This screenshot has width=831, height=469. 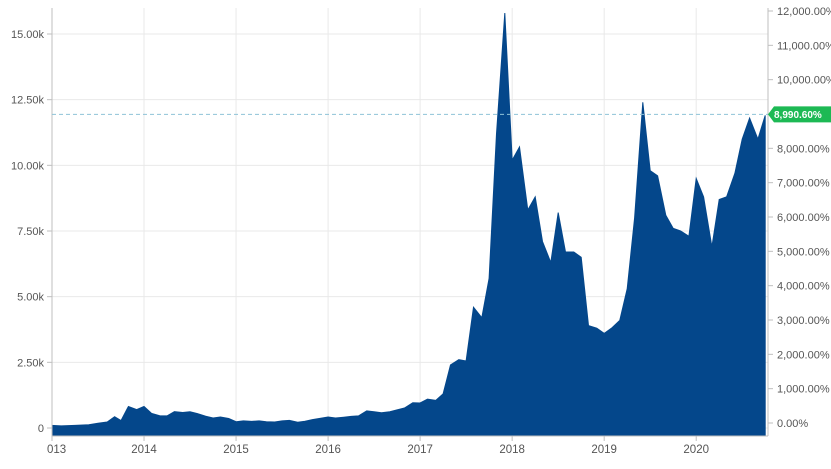 What do you see at coordinates (144, 450) in the screenshot?
I see `x-tick-label: 2014` at bounding box center [144, 450].